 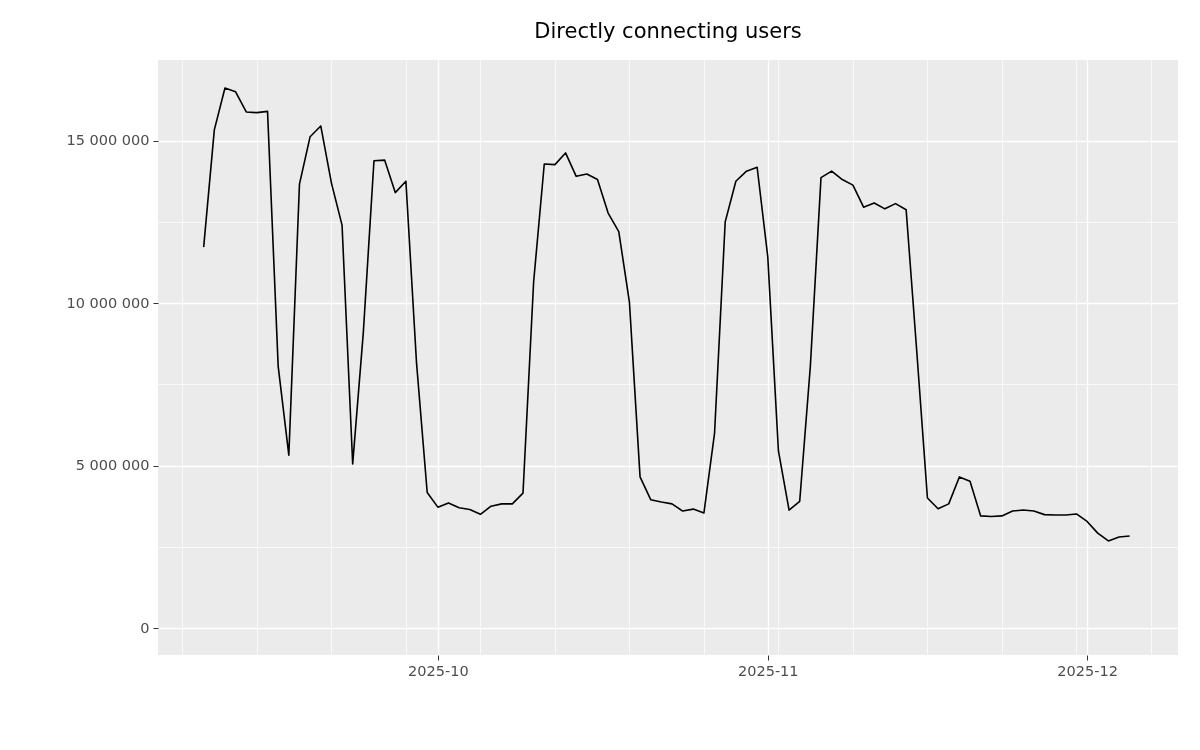 I want to click on y-tick-label: 5 000 000, so click(x=112, y=465).